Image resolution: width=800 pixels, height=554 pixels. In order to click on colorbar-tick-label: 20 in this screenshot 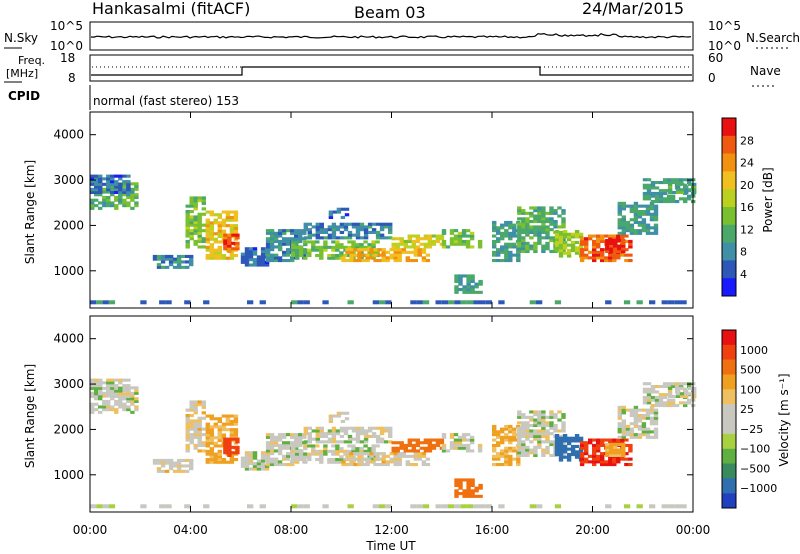, I will do `click(747, 185)`.